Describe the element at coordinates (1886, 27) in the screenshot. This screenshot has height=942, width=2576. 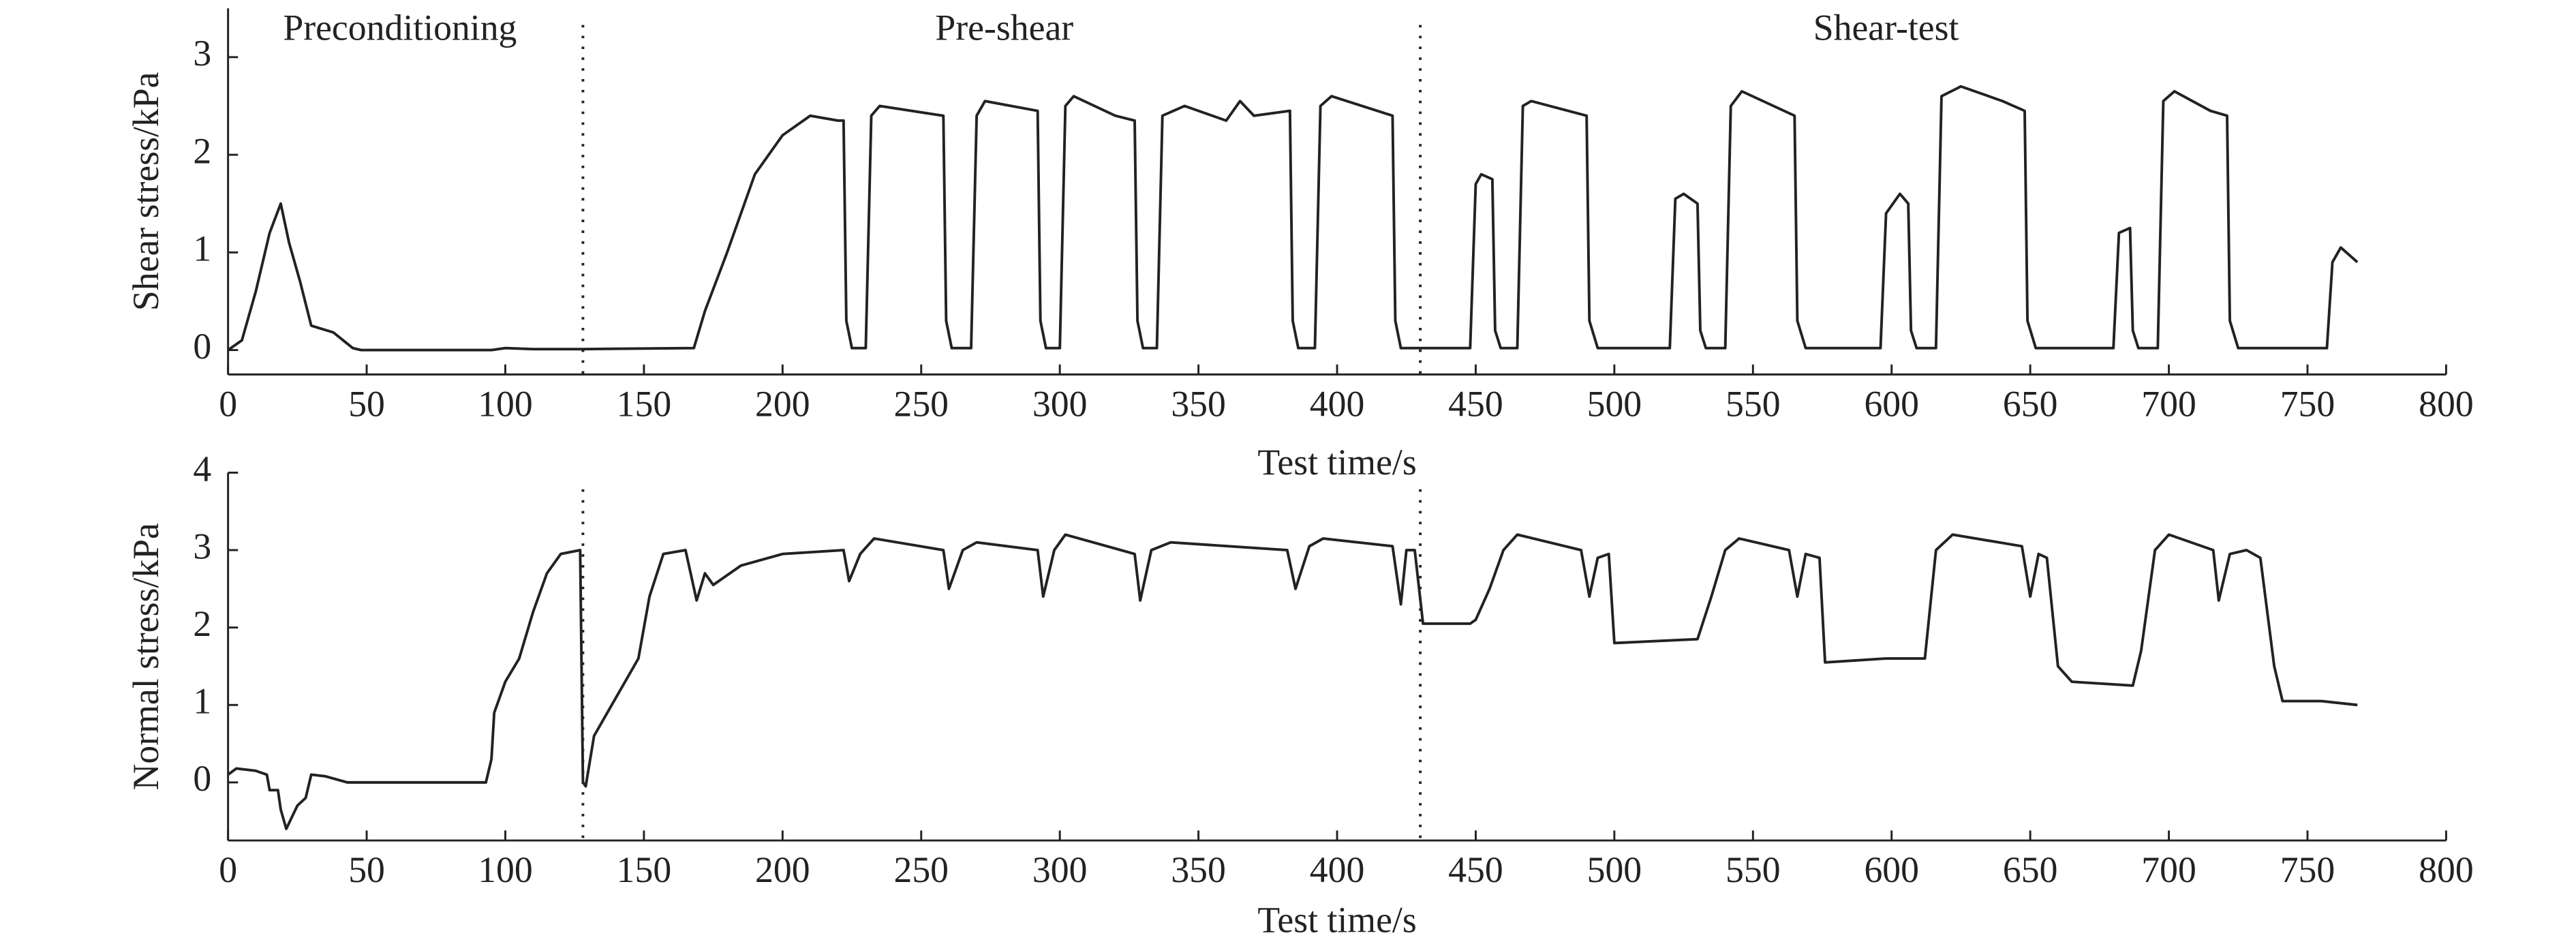
I see `phase-label: Shear-test` at that location.